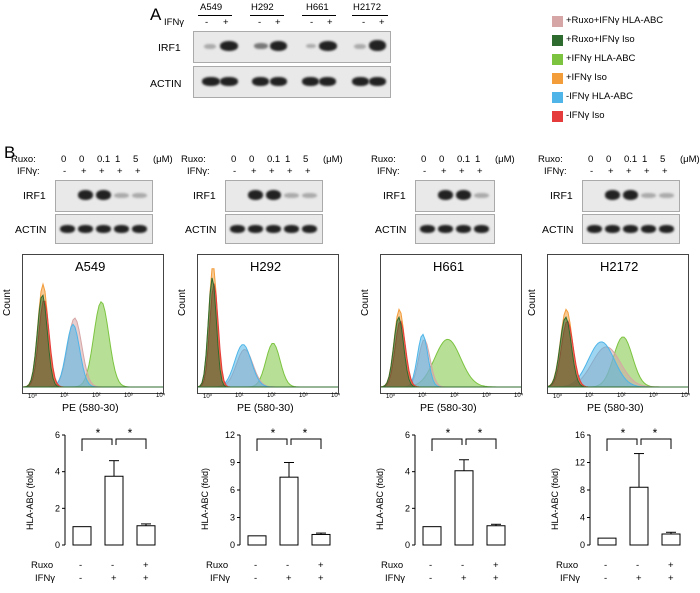  I want to click on flow-histogram: A549, so click(93, 324).